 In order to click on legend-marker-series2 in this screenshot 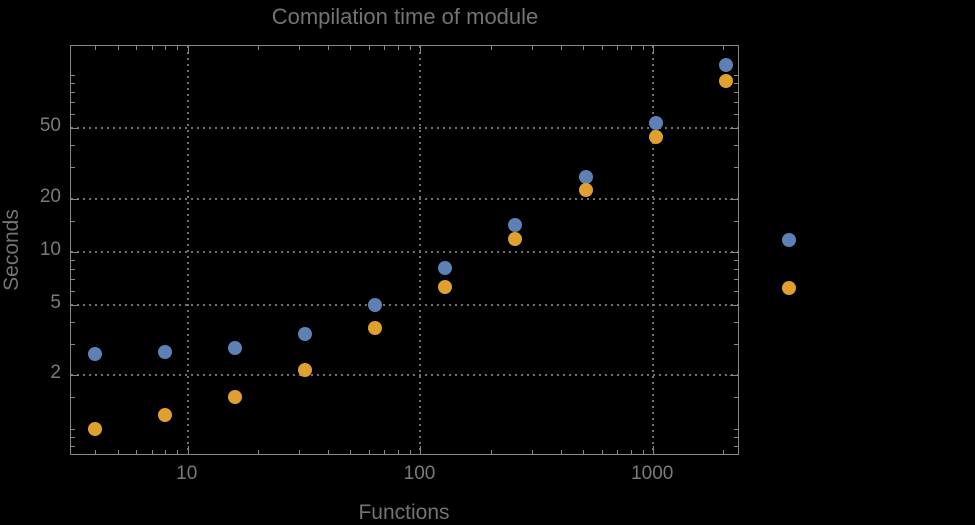, I will do `click(789, 288)`.